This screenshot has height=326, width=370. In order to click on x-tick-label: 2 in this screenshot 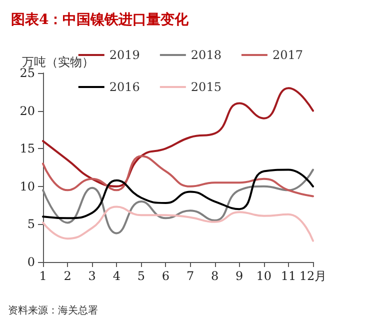, I will do `click(68, 276)`.